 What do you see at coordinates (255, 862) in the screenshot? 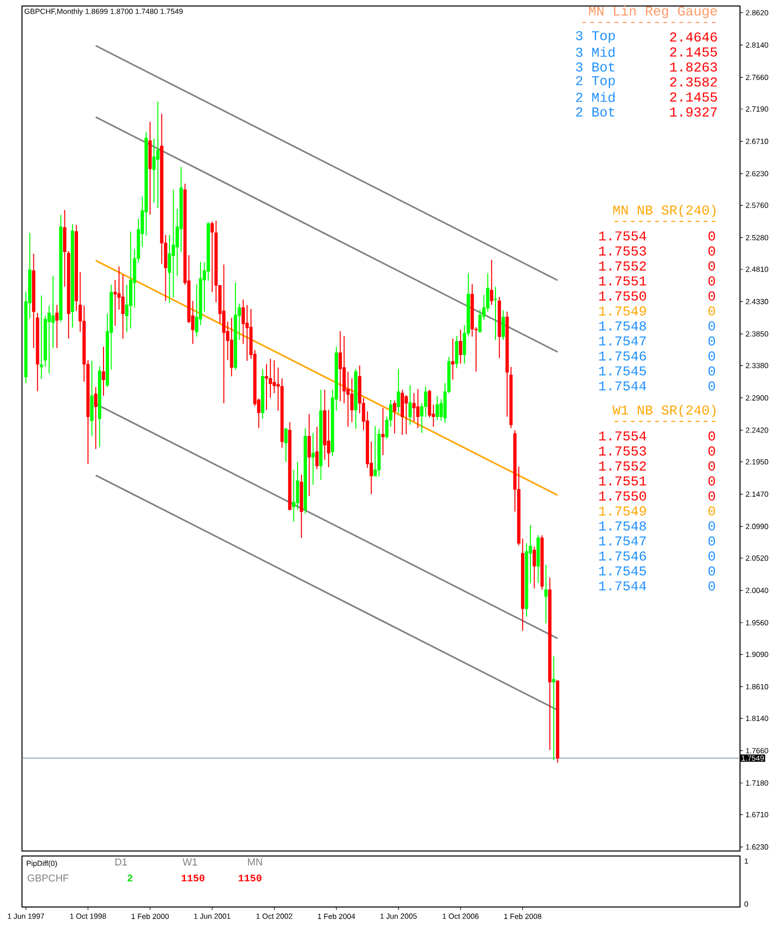
I see `text: MN` at bounding box center [255, 862].